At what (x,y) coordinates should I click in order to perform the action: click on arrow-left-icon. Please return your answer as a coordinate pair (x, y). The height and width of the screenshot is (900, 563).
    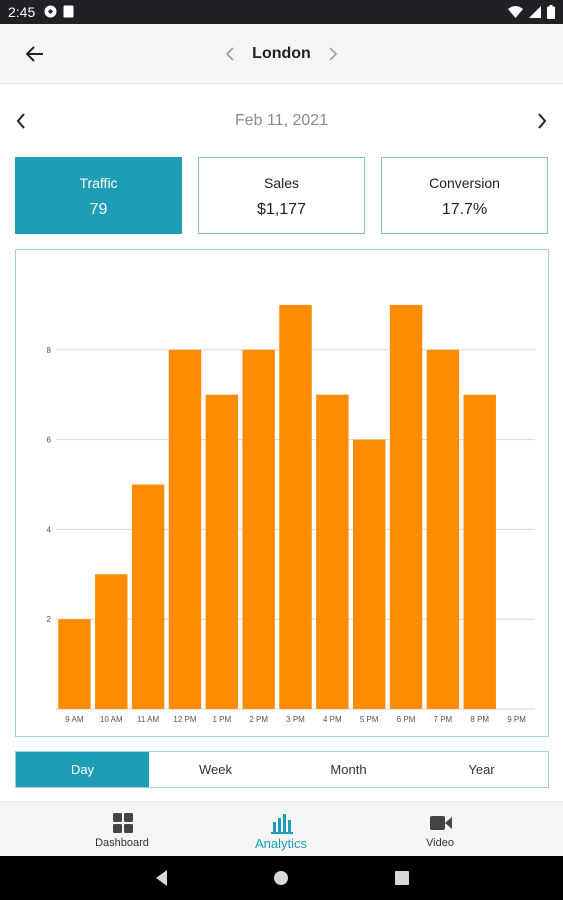
    Looking at the image, I should click on (34, 54).